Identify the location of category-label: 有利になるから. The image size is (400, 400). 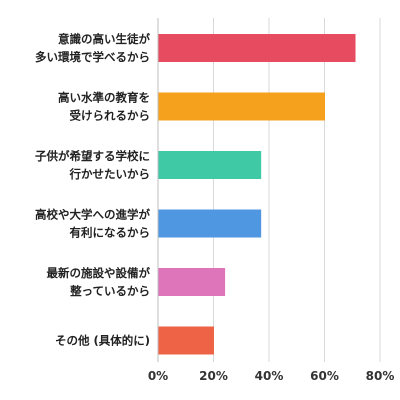
(110, 233).